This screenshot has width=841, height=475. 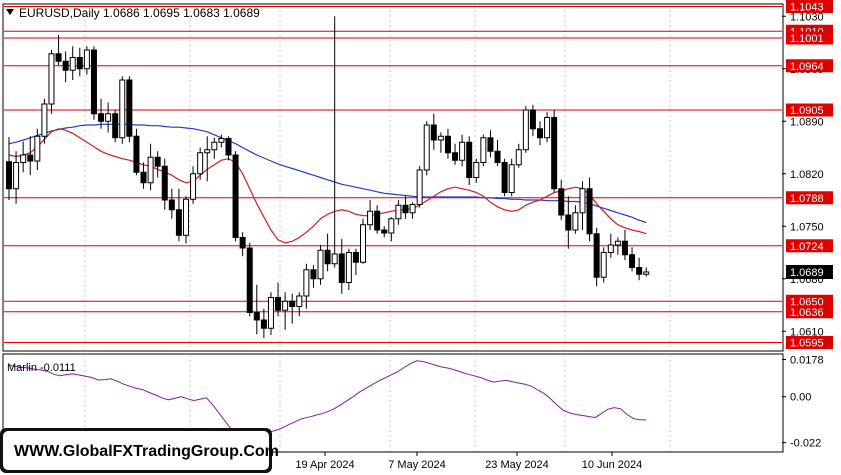 I want to click on y-tick-label: 1.1030, so click(x=807, y=17).